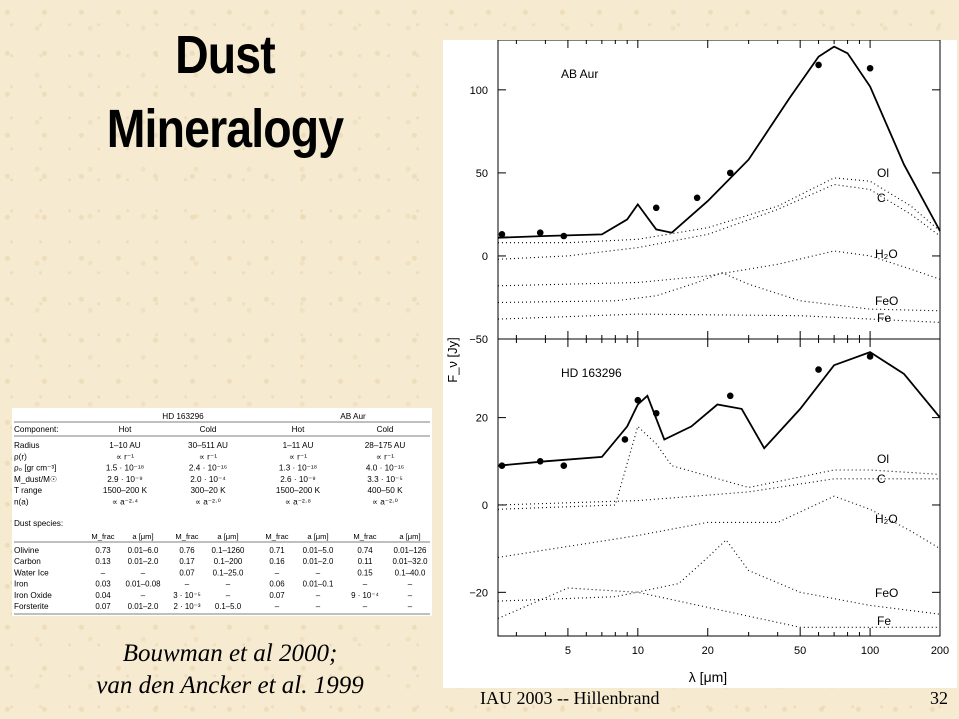 The height and width of the screenshot is (719, 959). I want to click on table-dust-cell: 0.1–5.0, so click(228, 606).